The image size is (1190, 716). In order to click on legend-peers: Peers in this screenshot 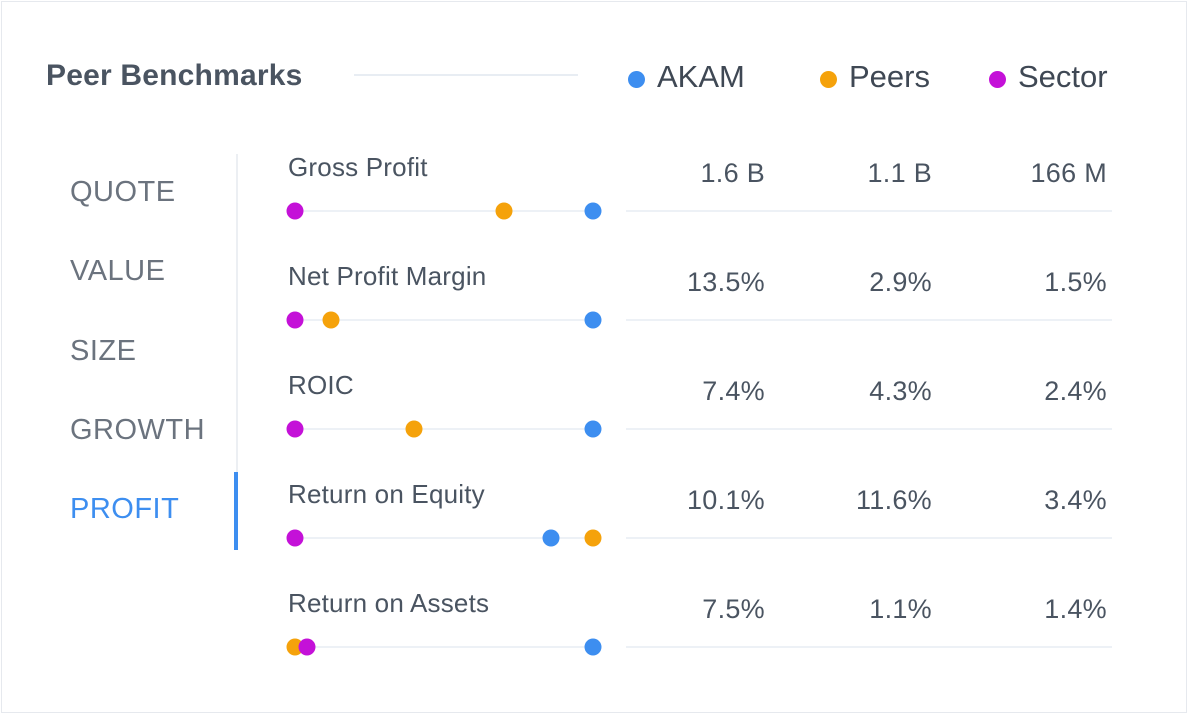, I will do `click(875, 77)`.